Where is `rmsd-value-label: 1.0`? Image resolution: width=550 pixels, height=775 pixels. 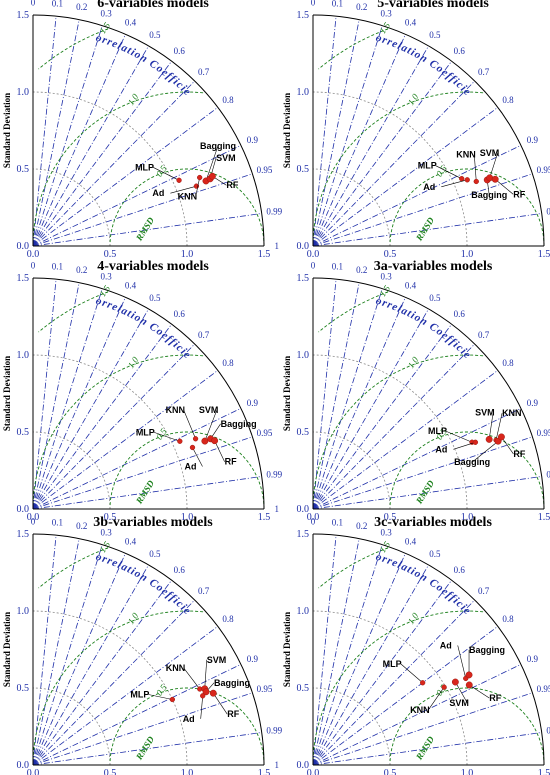
rmsd-value-label: 1.0 is located at coordinates (133, 362).